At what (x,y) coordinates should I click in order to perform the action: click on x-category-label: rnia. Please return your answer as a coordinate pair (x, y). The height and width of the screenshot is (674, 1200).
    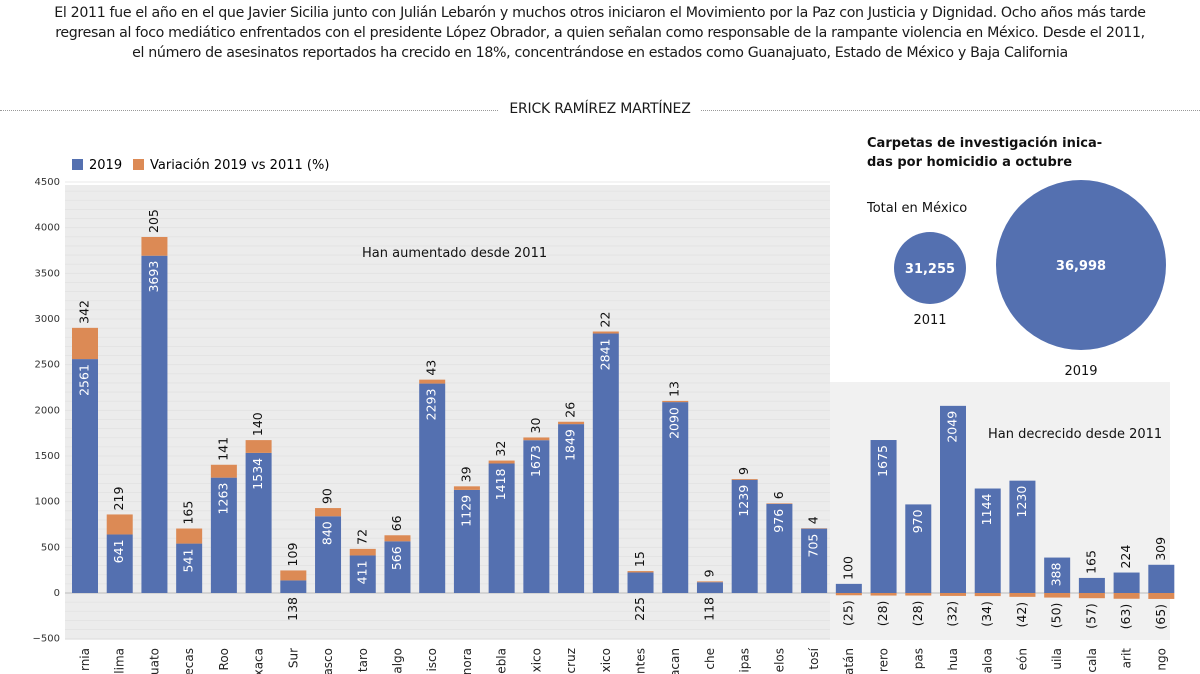
    Looking at the image, I should click on (85, 659).